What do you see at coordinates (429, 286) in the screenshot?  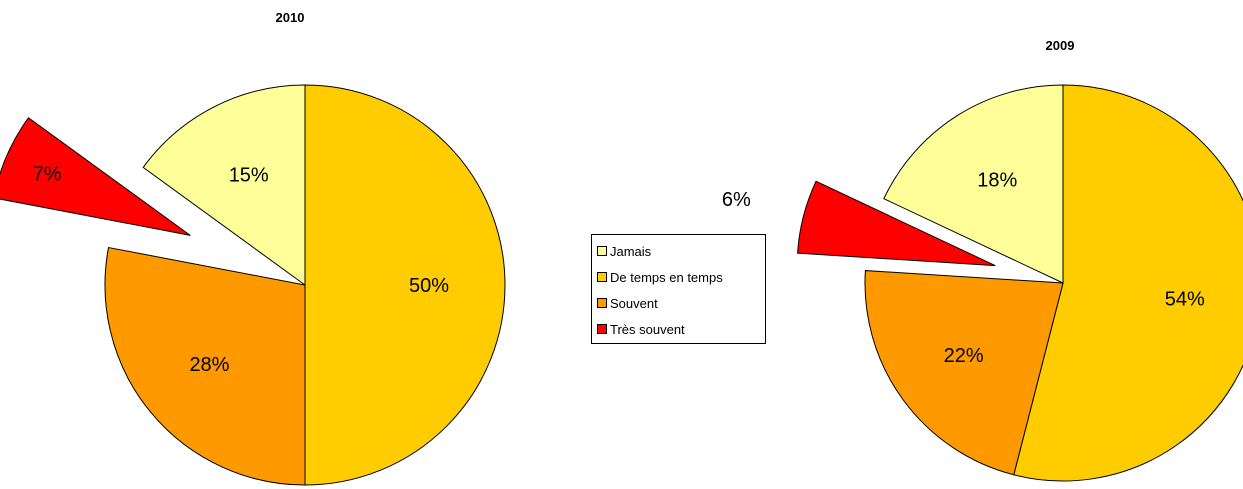 I see `slice-label-2010-de-temps-en-temps: 50%` at bounding box center [429, 286].